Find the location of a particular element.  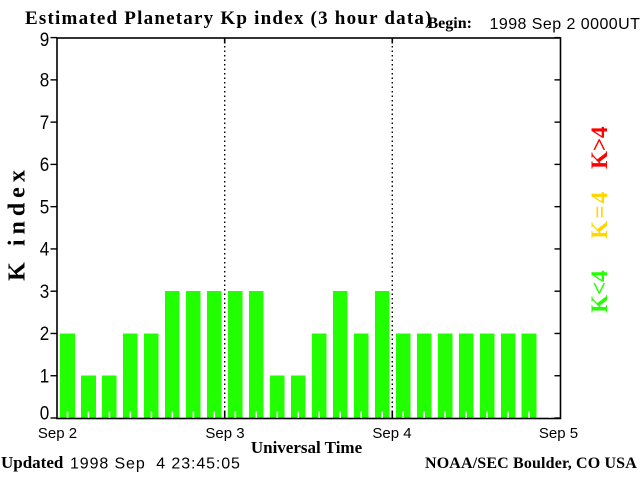

svg-text: 2 is located at coordinates (45, 334).